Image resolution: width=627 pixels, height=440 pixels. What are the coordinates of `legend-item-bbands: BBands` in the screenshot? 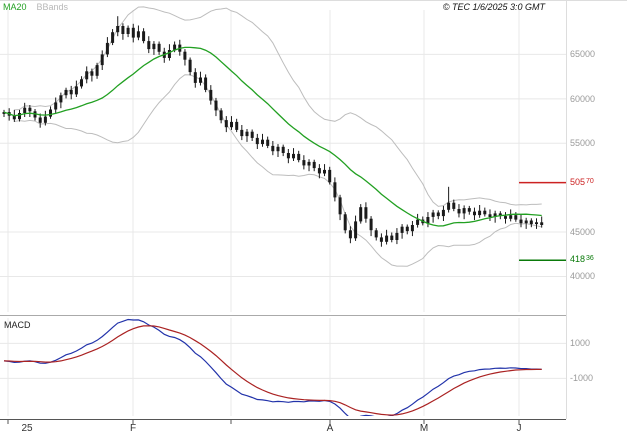 It's located at (52, 7).